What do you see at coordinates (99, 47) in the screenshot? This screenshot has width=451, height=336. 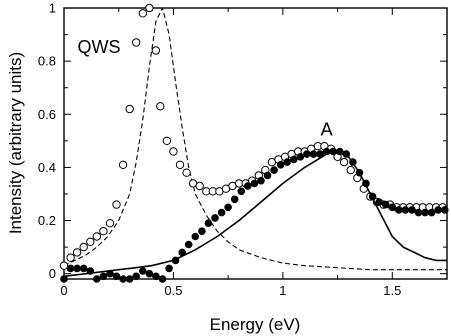 I see `annotation-qws: QWS` at bounding box center [99, 47].